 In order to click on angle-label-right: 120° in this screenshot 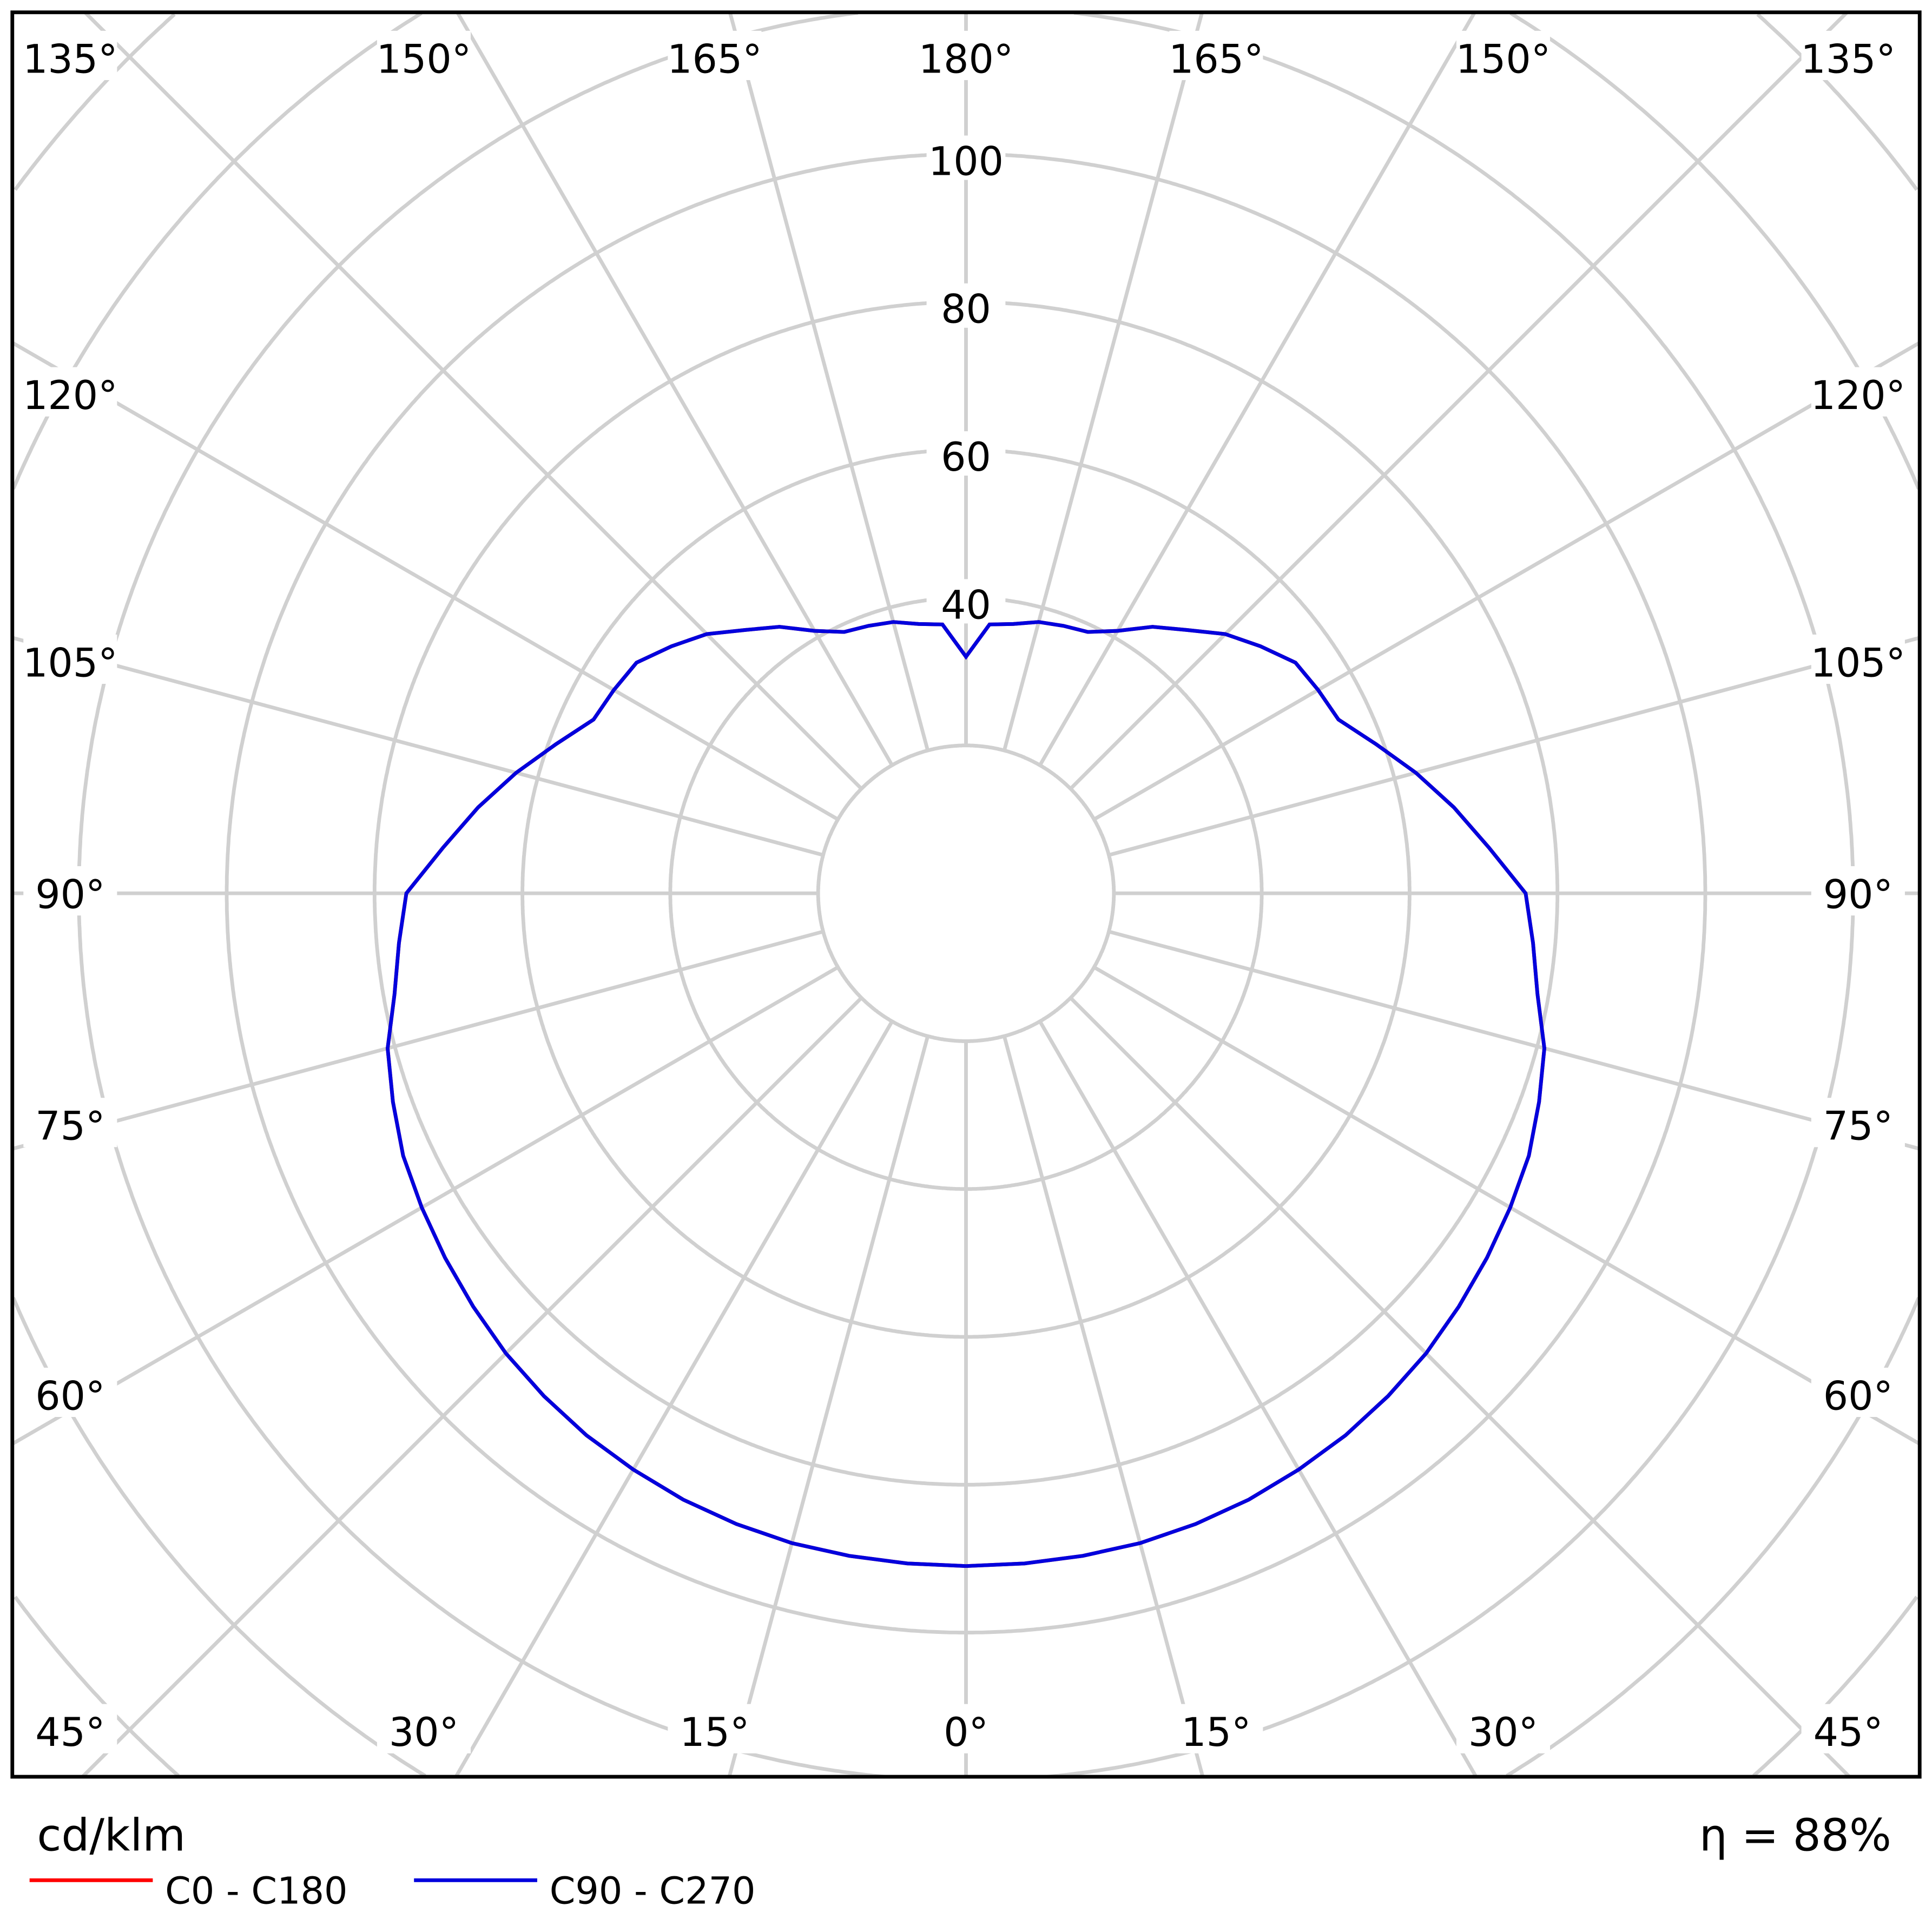, I will do `click(1858, 396)`.